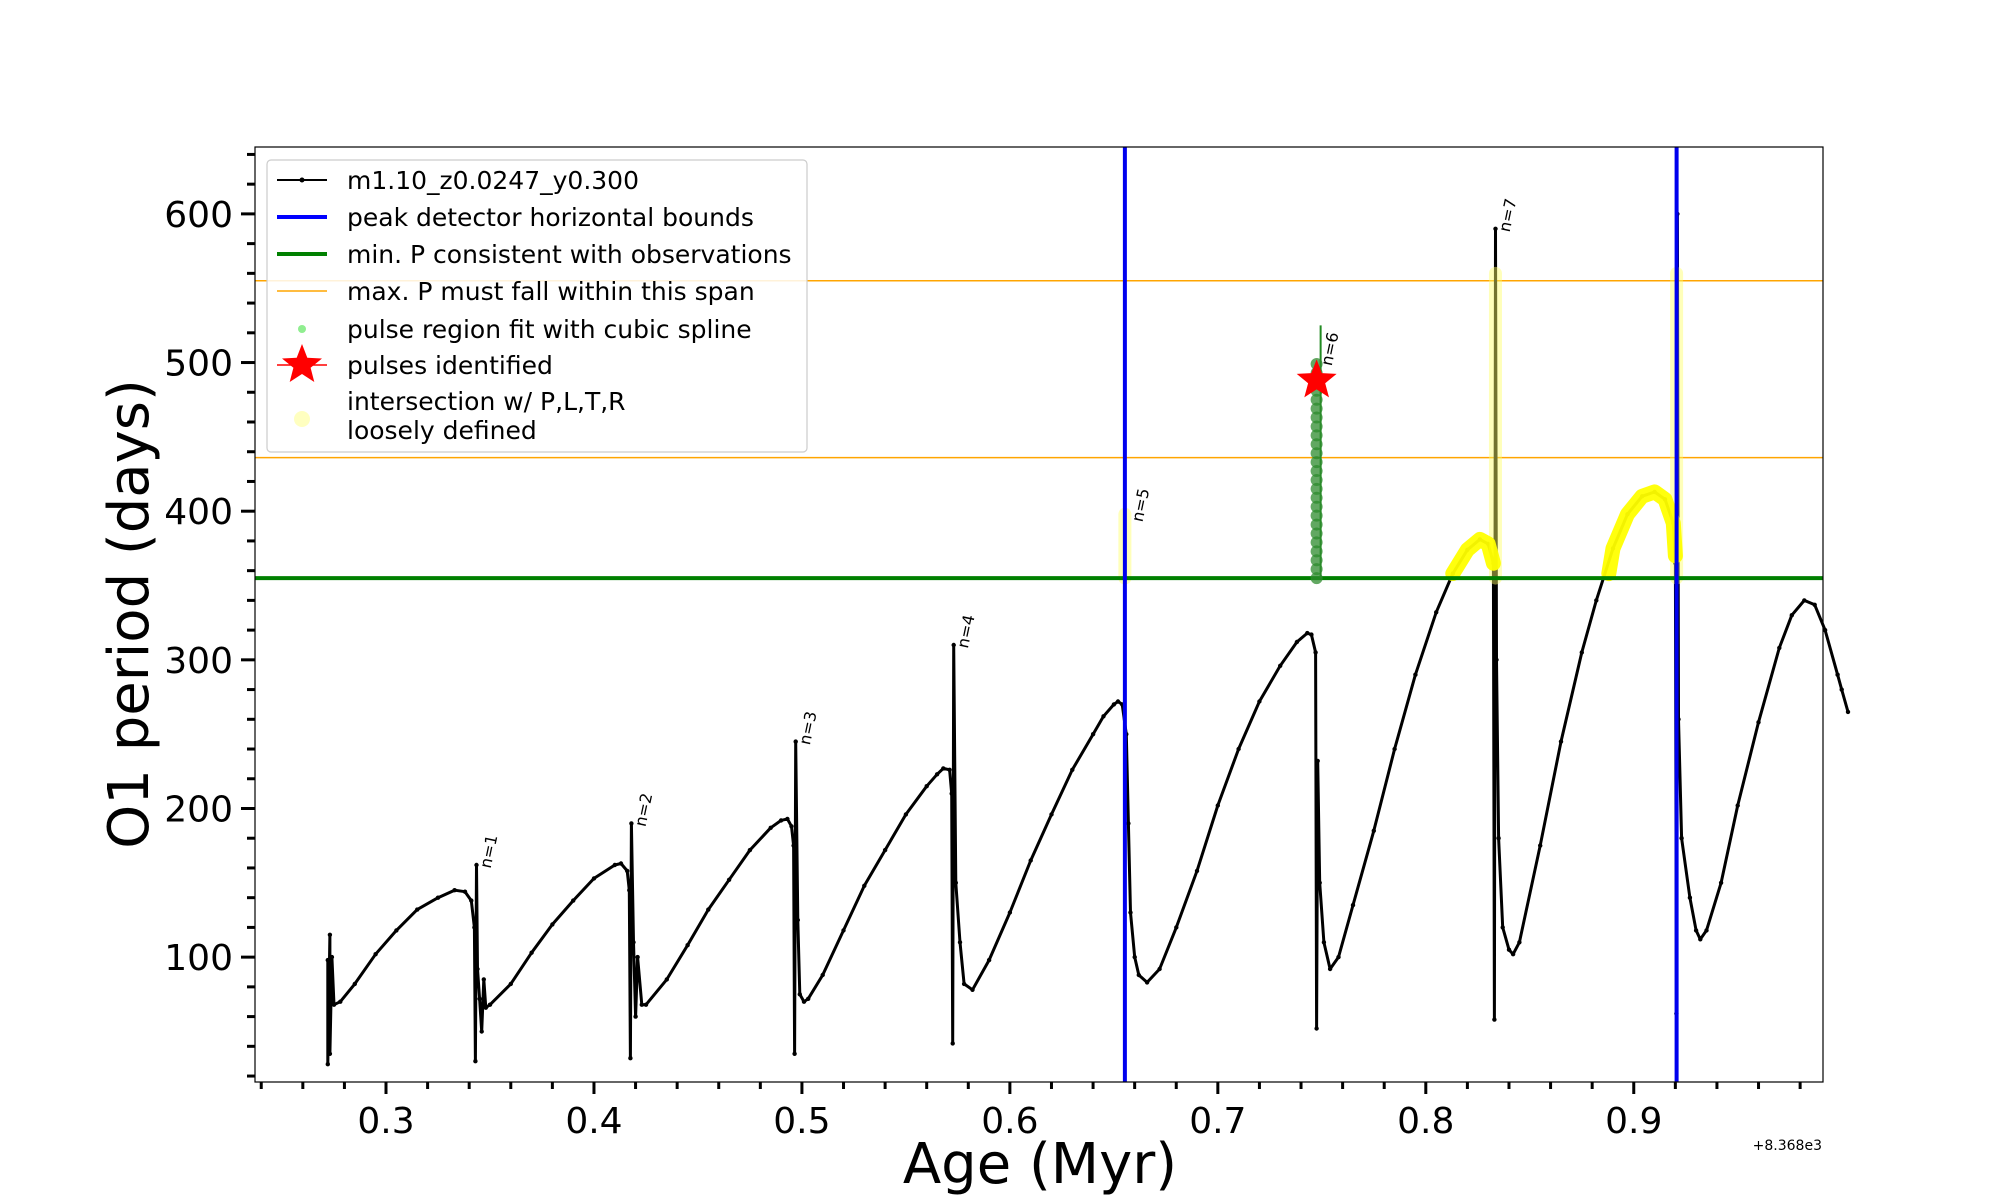  I want to click on x-tick-label: 0.3, so click(385, 1121).